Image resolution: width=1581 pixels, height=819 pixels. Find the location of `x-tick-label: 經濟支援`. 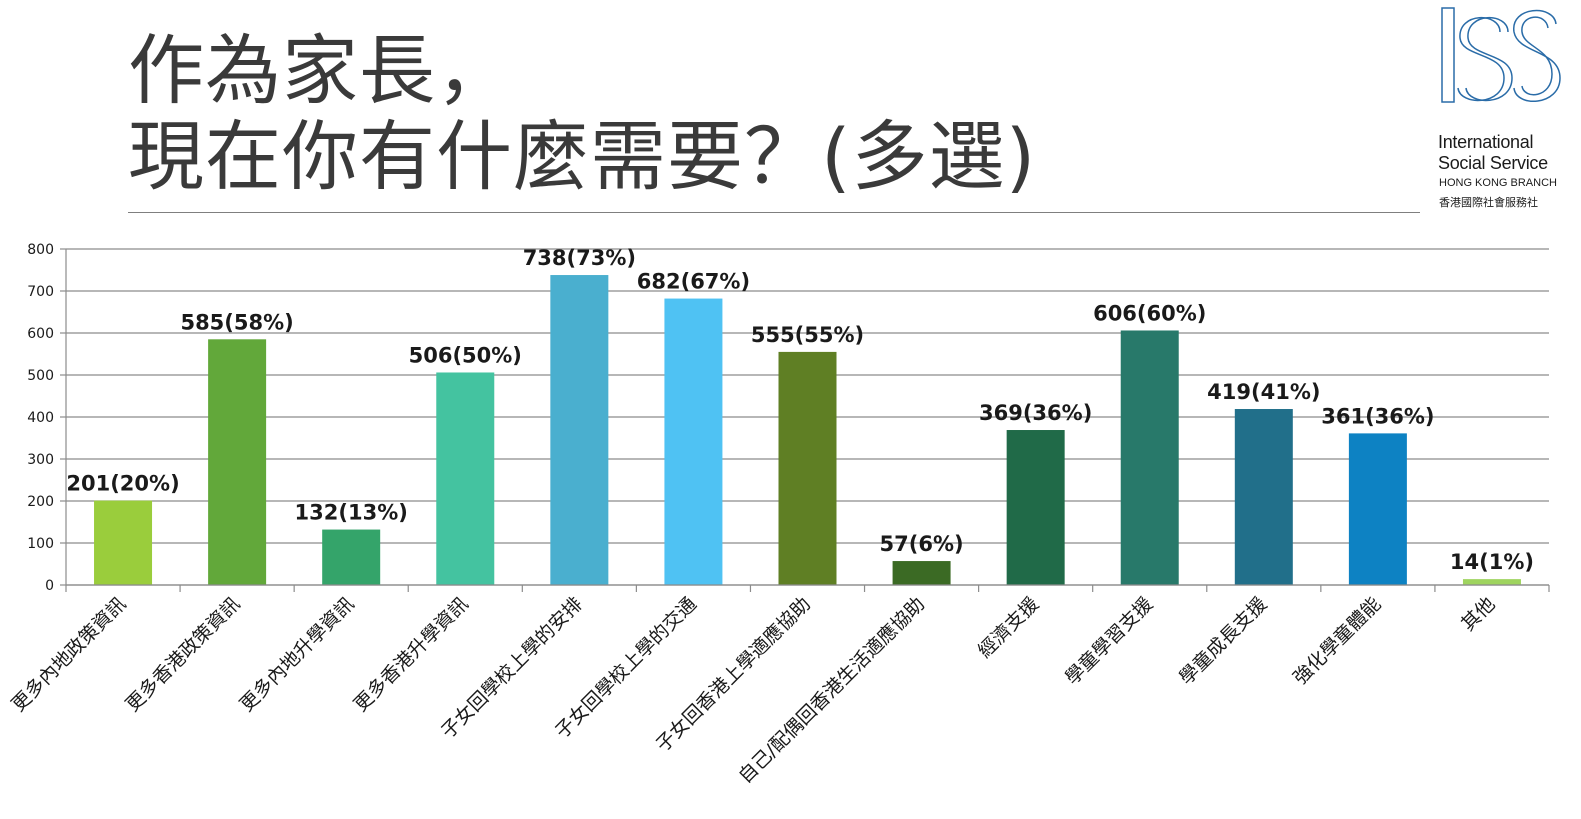

x-tick-label: 經濟支援 is located at coordinates (1008, 627).